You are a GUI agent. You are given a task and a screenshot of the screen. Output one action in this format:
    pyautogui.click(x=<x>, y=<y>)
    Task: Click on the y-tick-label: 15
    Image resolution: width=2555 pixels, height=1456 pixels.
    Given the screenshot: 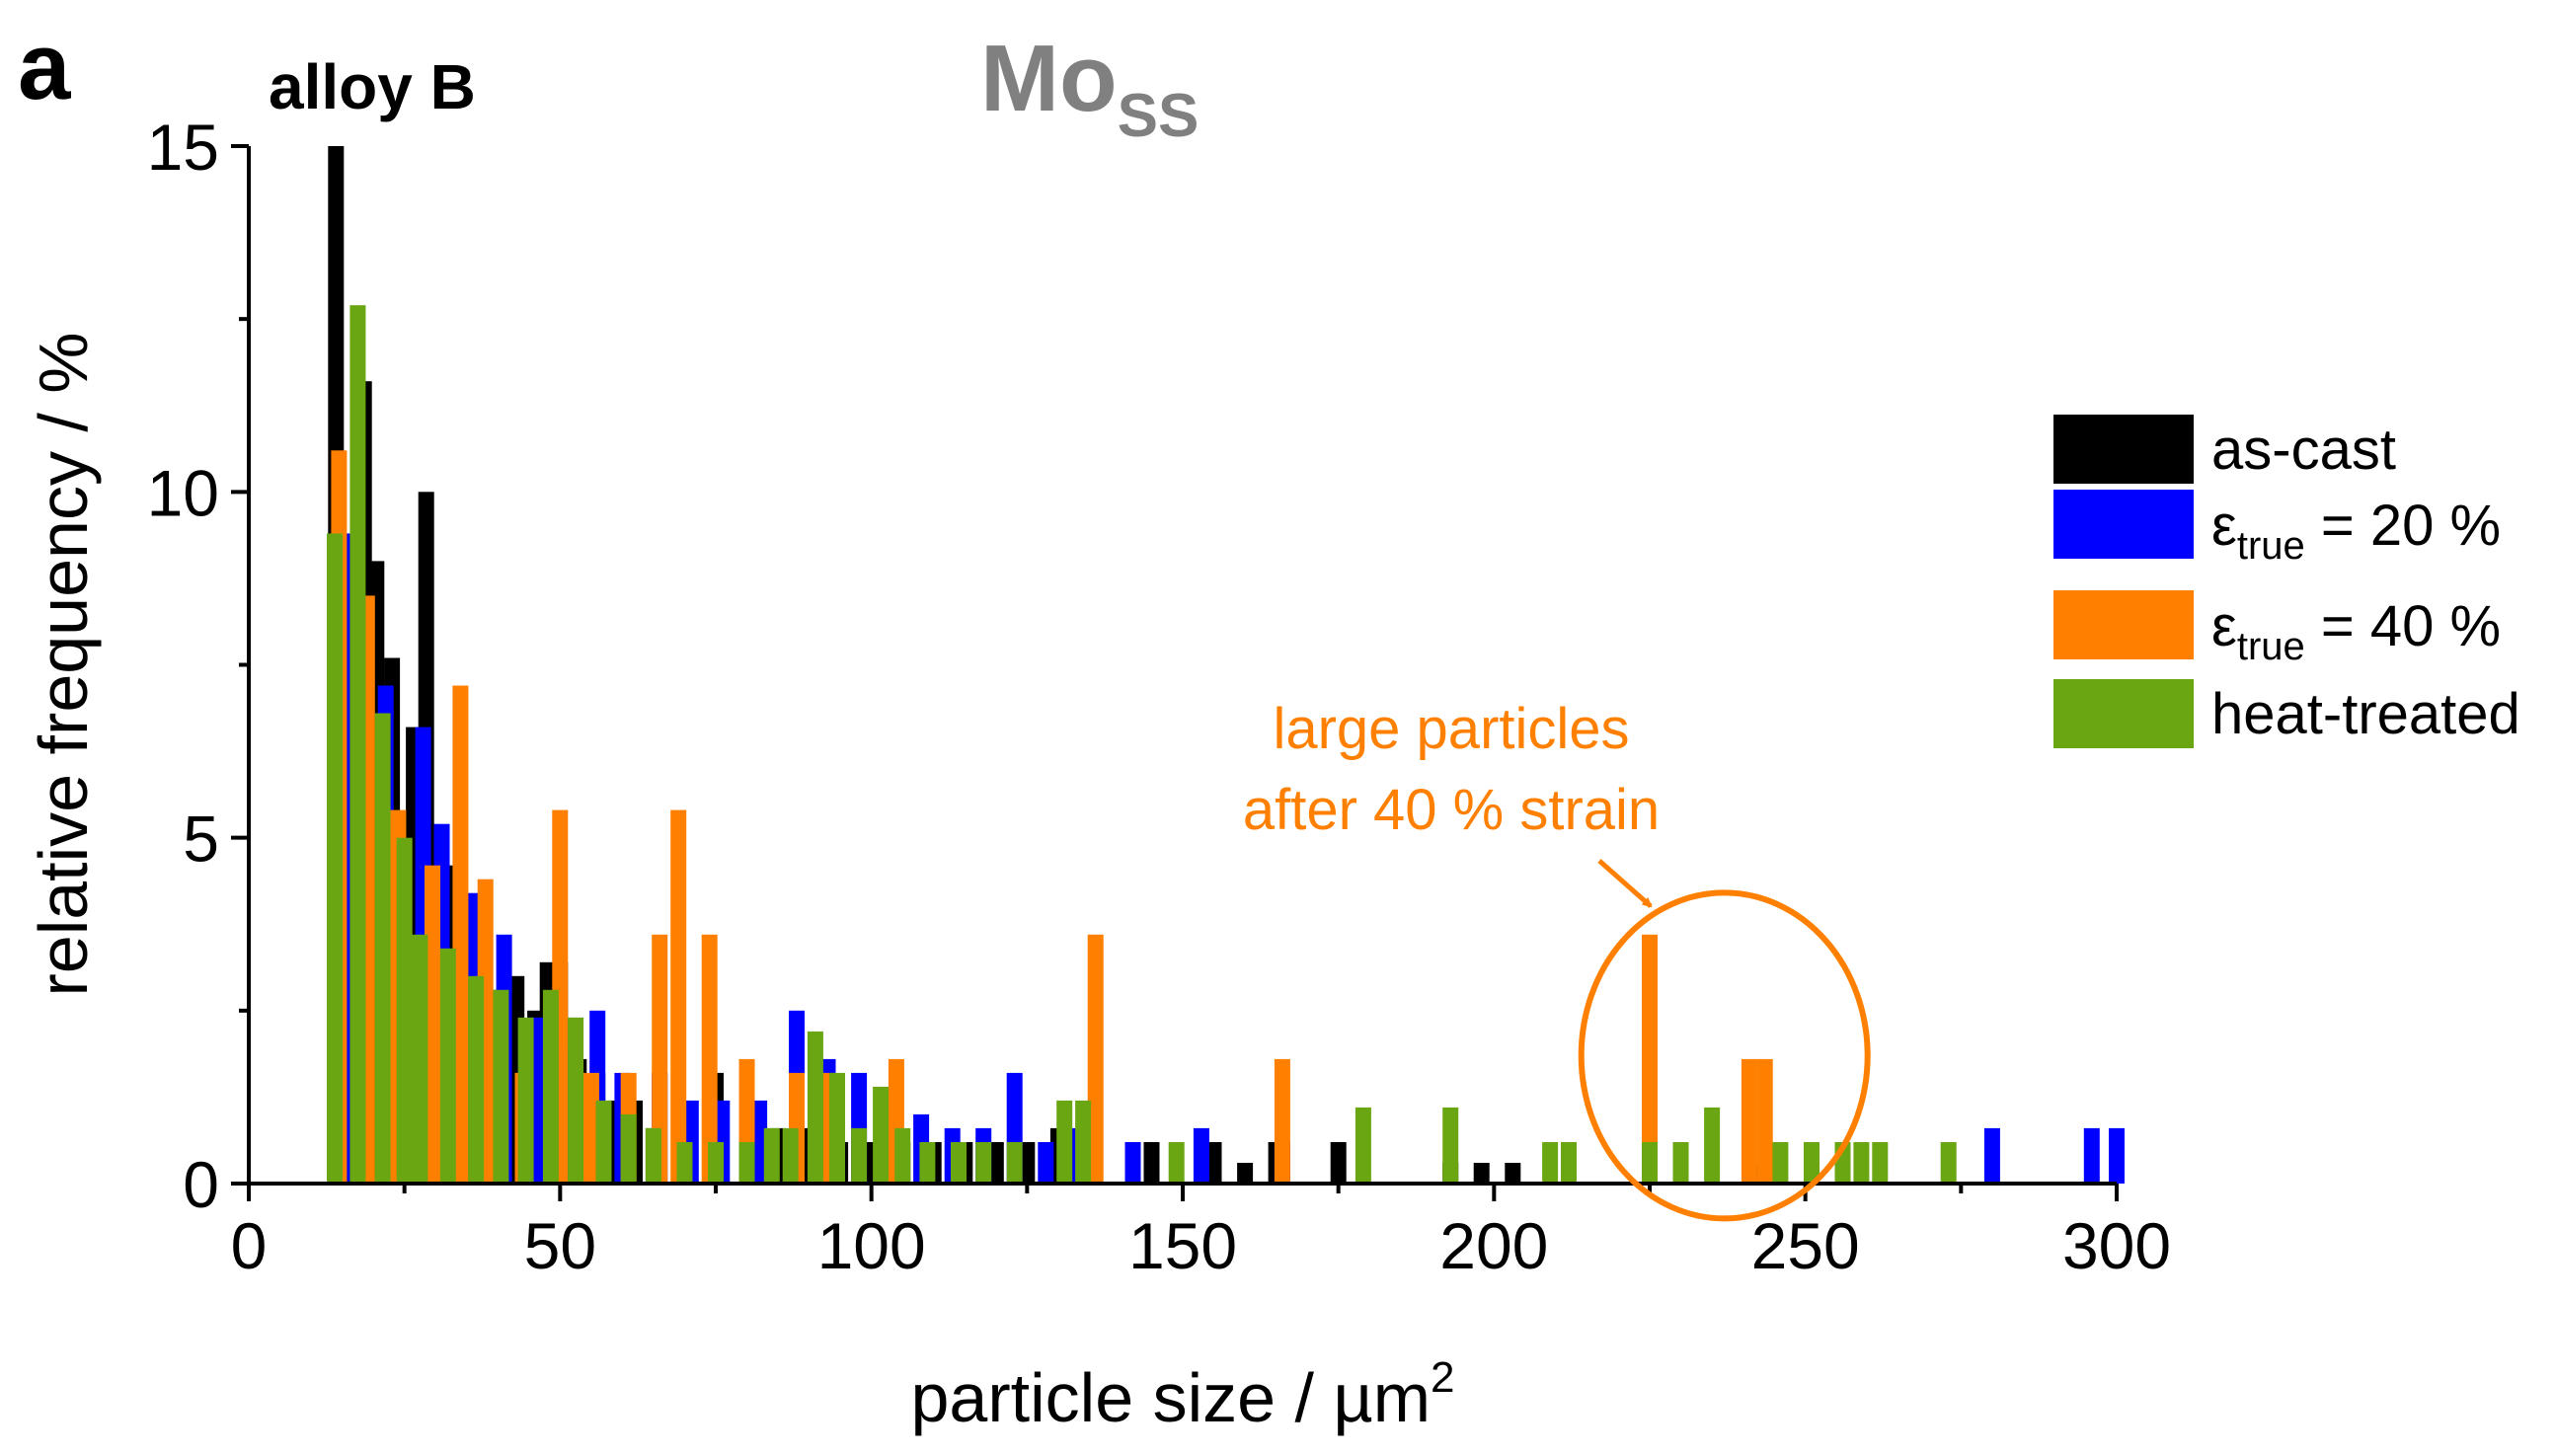 What is the action you would take?
    pyautogui.click(x=183, y=147)
    